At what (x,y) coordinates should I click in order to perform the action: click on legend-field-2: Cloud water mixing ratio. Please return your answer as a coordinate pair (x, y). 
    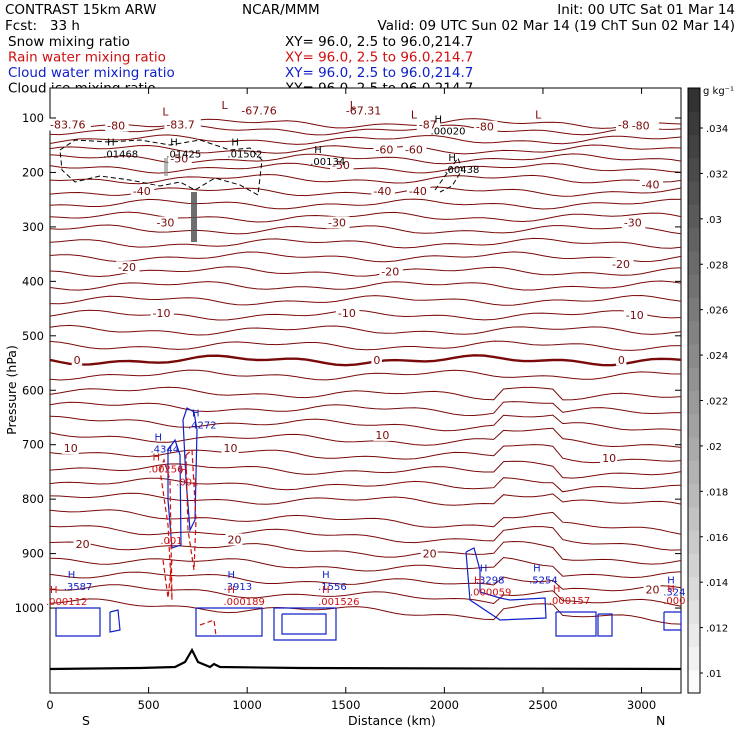
    Looking at the image, I should click on (91, 73).